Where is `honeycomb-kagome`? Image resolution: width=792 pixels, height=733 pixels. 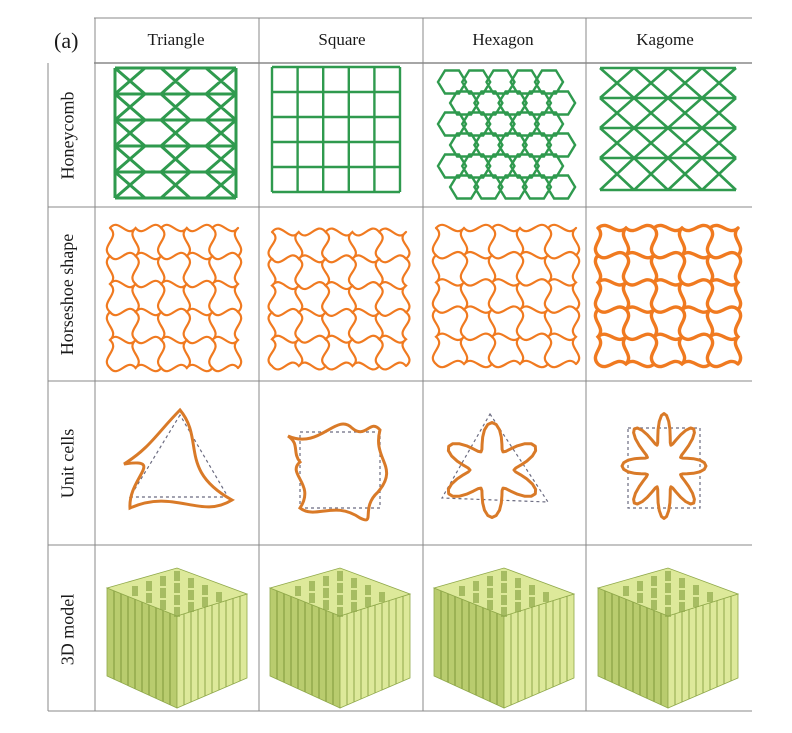 honeycomb-kagome is located at coordinates (668, 129).